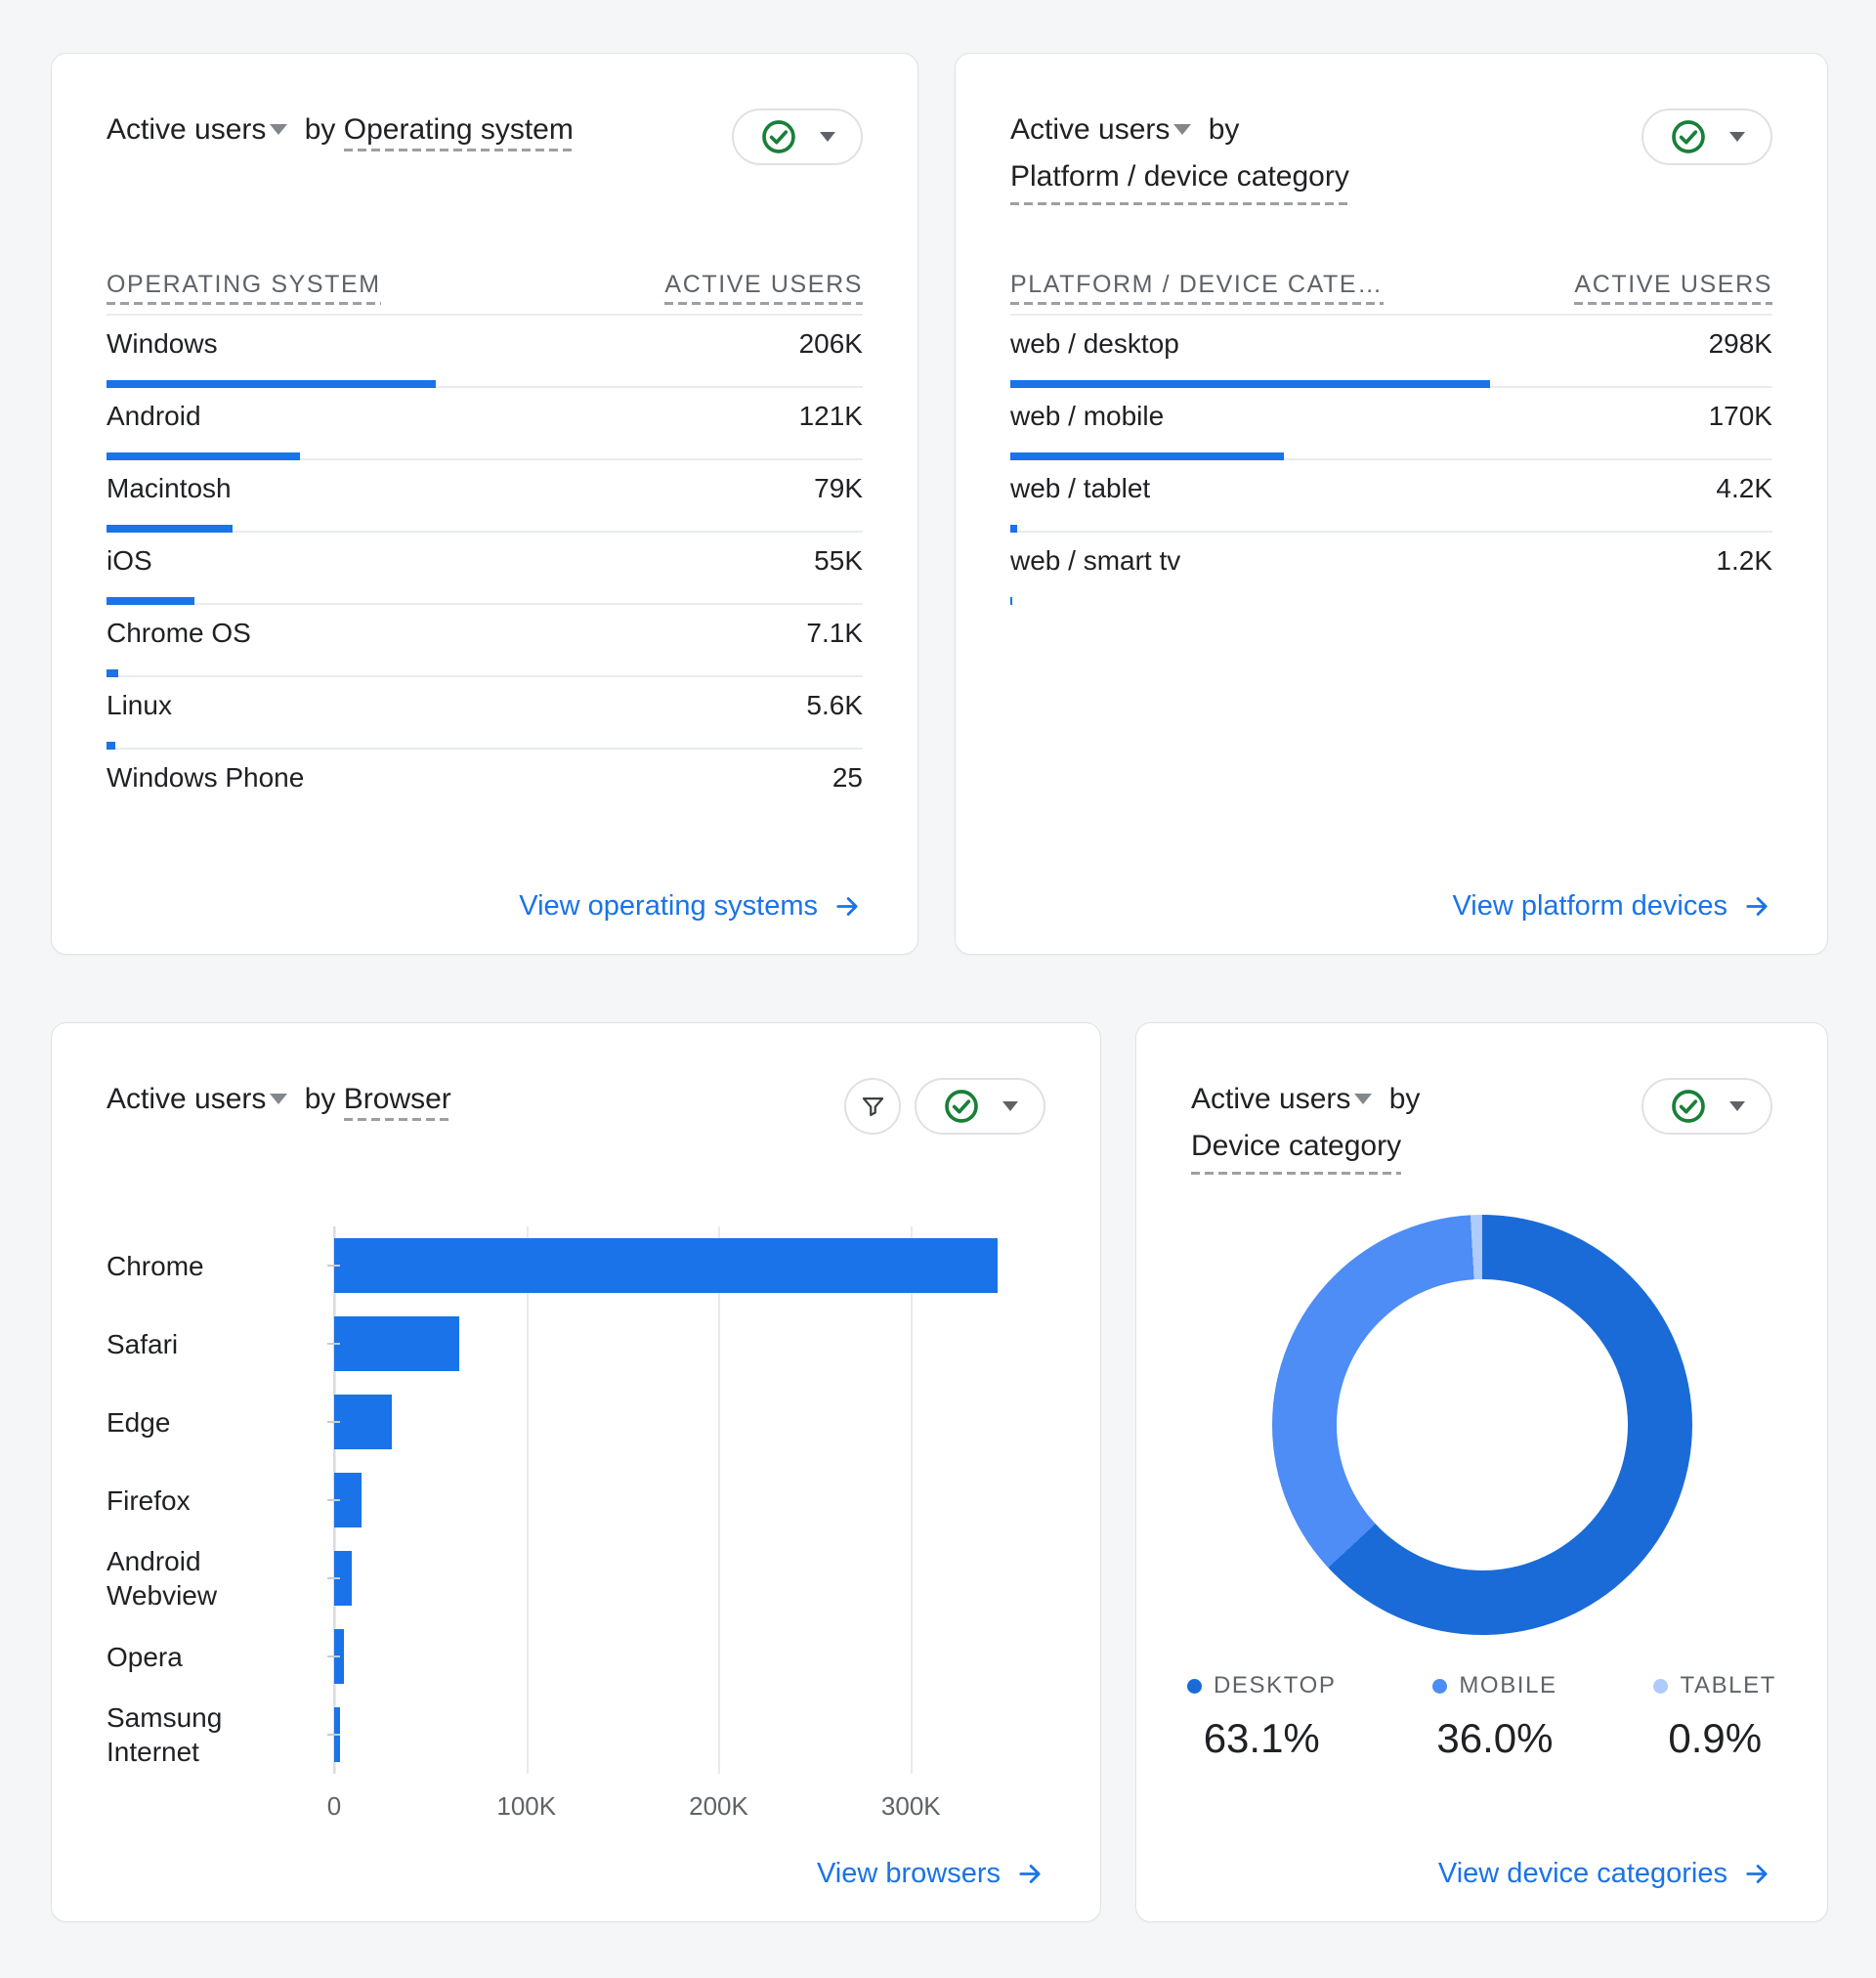  I want to click on table-row: web / tablet 4.2K, so click(1391, 497).